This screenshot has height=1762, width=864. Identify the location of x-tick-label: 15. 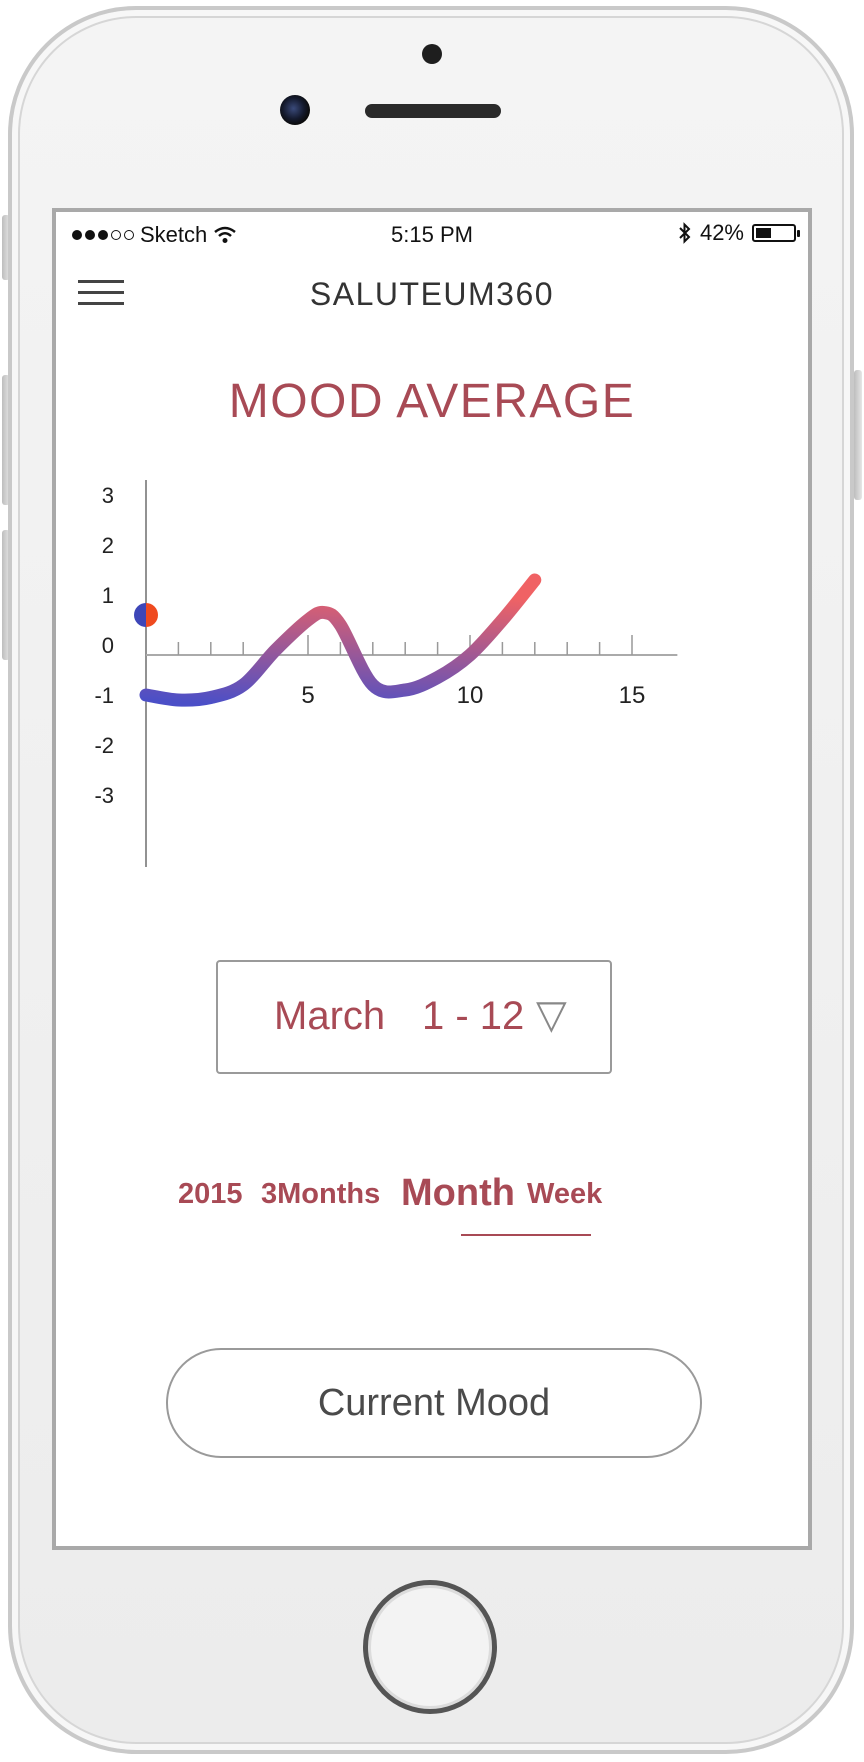
(632, 695).